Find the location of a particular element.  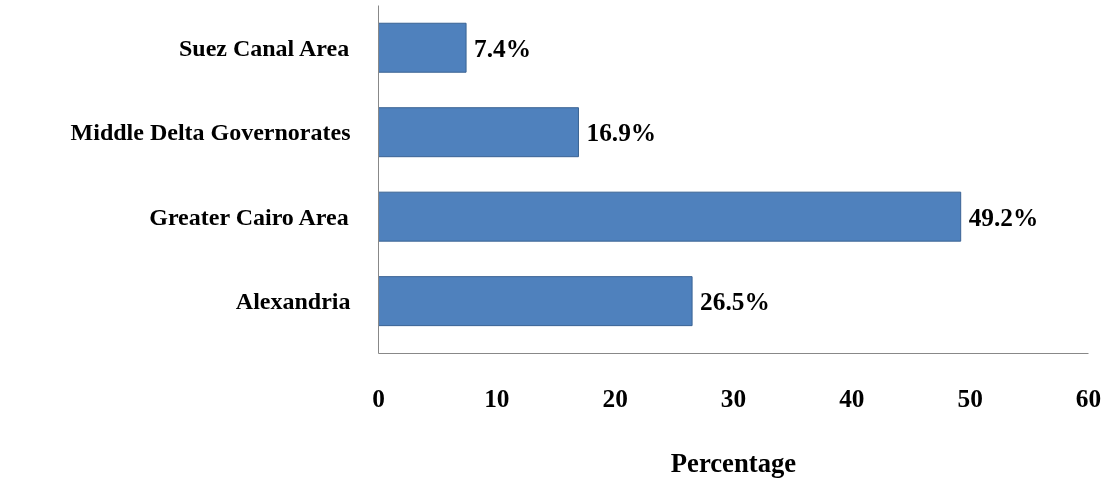

x-tick-label: 30 is located at coordinates (733, 397).